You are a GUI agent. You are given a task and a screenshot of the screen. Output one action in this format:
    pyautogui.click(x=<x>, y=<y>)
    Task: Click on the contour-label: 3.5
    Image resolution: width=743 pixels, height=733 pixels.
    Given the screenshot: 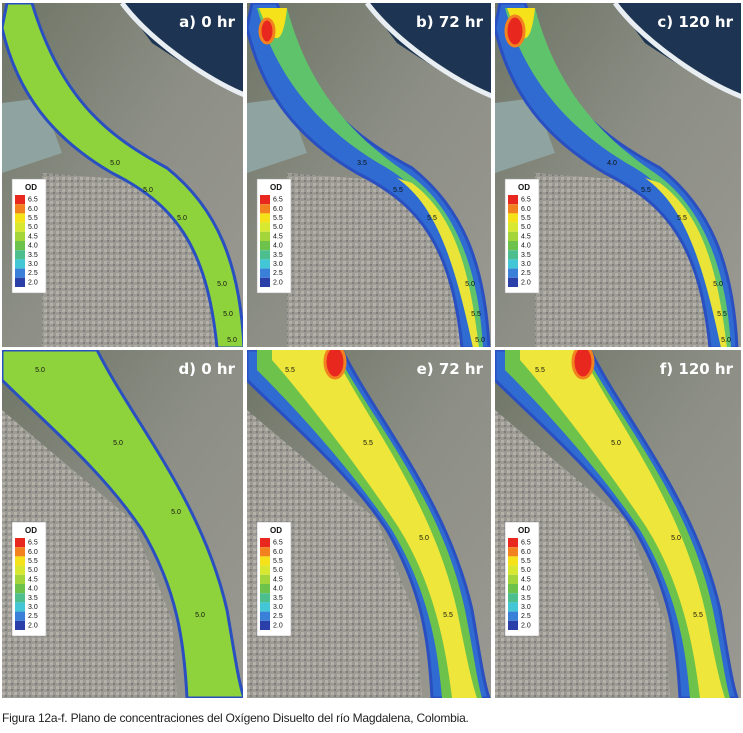 What is the action you would take?
    pyautogui.click(x=362, y=163)
    